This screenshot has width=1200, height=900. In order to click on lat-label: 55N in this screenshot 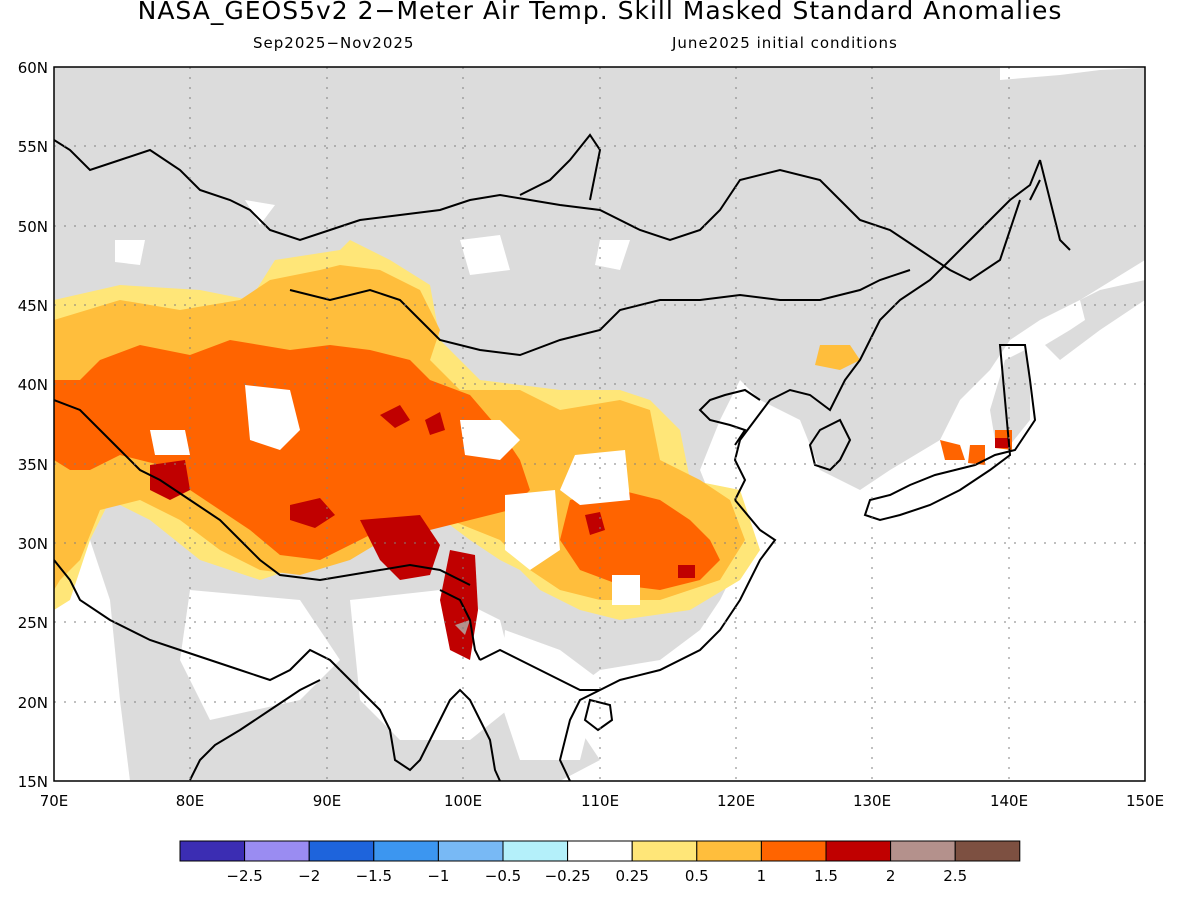, I will do `click(33, 147)`.